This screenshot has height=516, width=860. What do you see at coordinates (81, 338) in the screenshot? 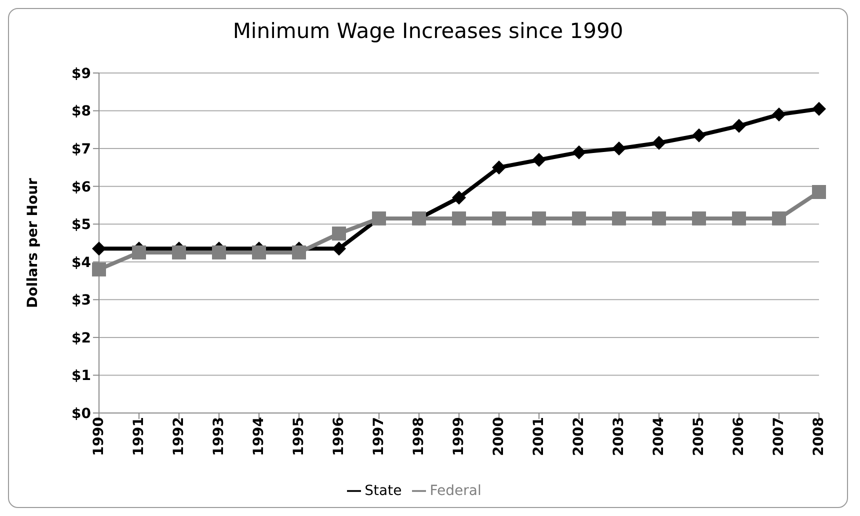
I see `y-tick-label: $2` at bounding box center [81, 338].